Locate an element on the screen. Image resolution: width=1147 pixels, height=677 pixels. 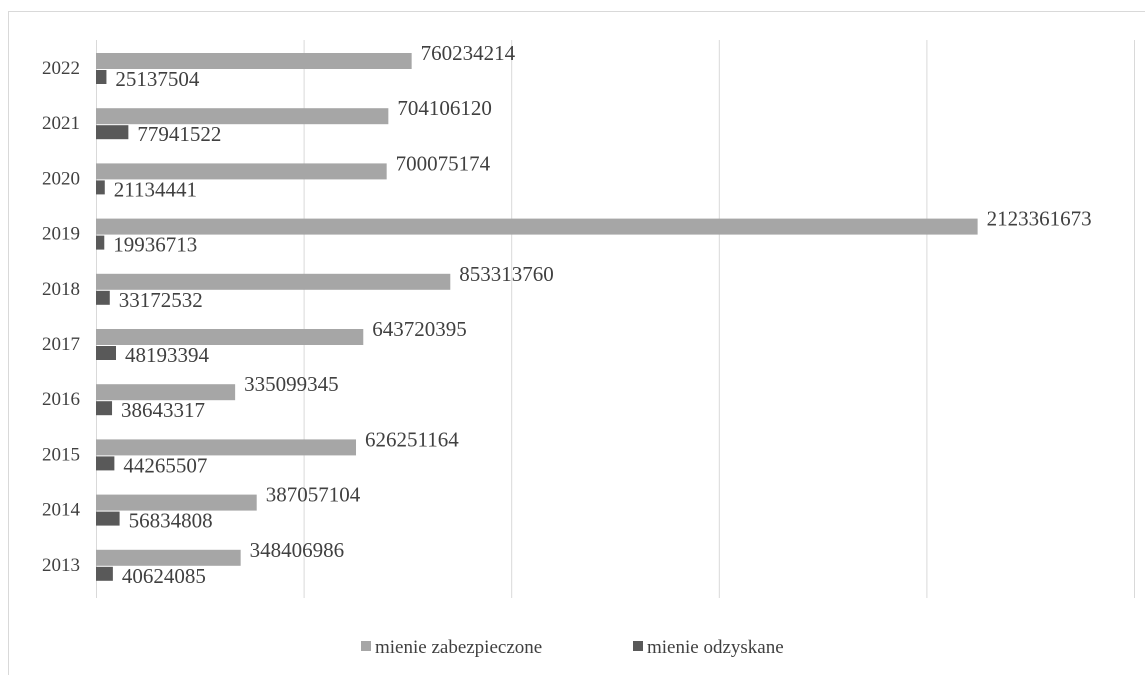
data-label-zabezpieczone-2016: 335099345 is located at coordinates (291, 384).